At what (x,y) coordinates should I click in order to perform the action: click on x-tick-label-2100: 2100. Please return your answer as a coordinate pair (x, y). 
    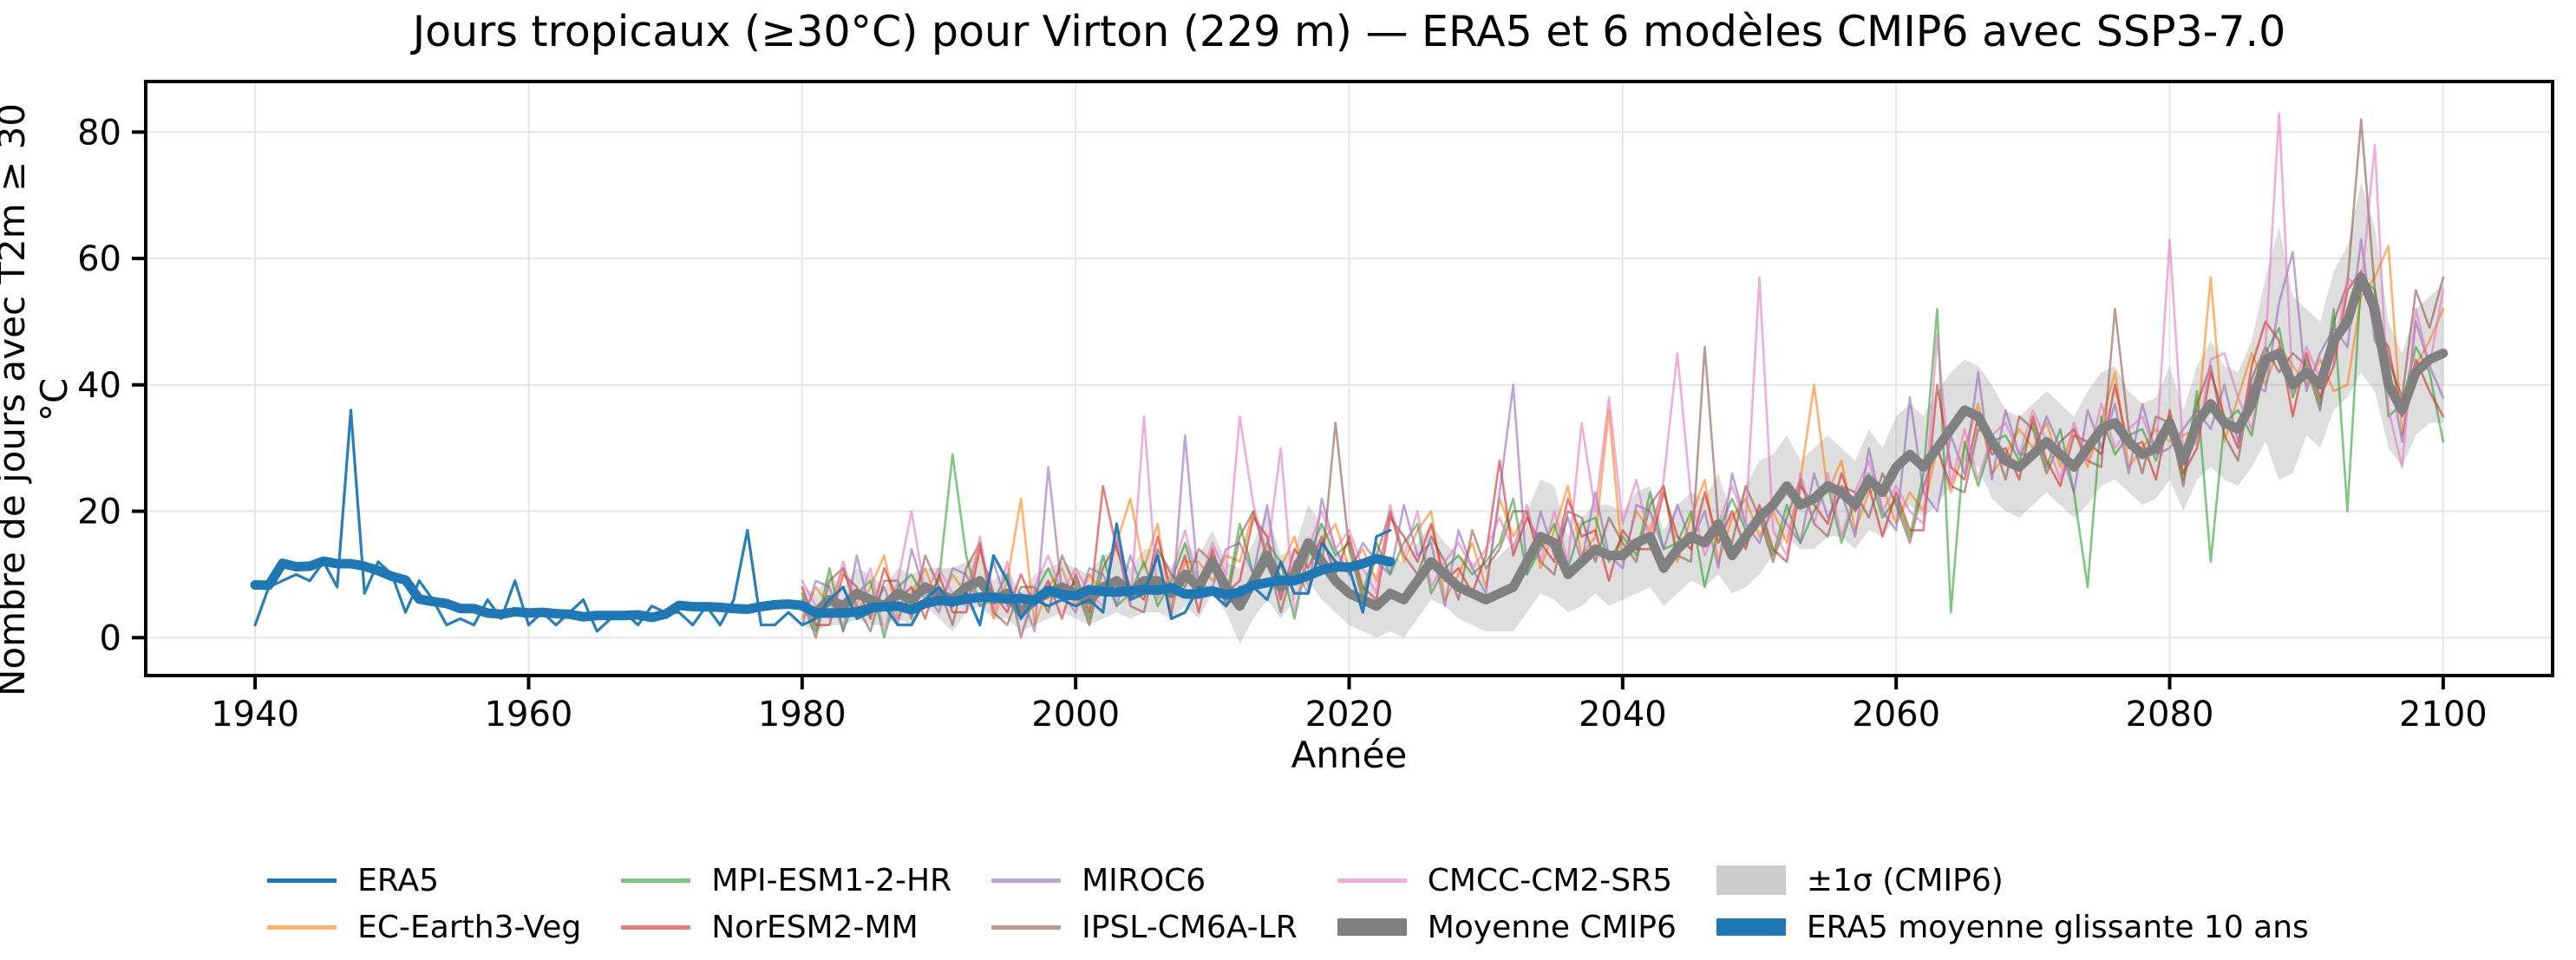
    Looking at the image, I should click on (2443, 715).